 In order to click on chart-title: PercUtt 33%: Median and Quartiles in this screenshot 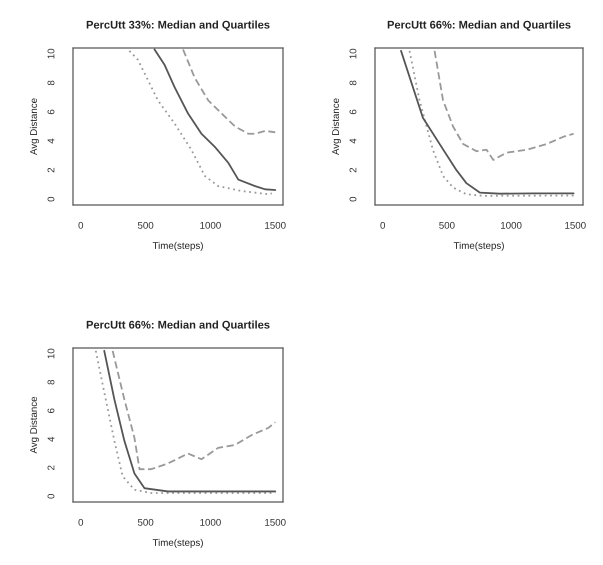, I will do `click(178, 25)`.